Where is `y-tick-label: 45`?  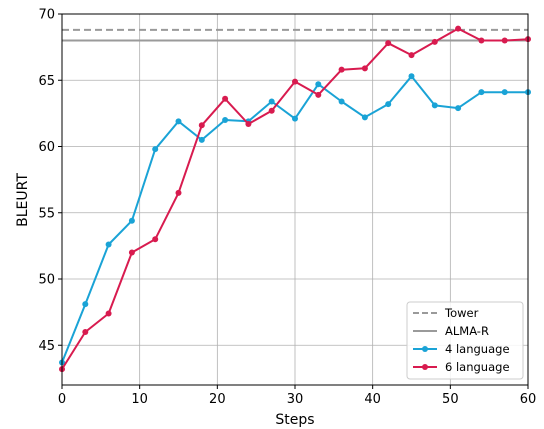 y-tick-label: 45 is located at coordinates (46, 346).